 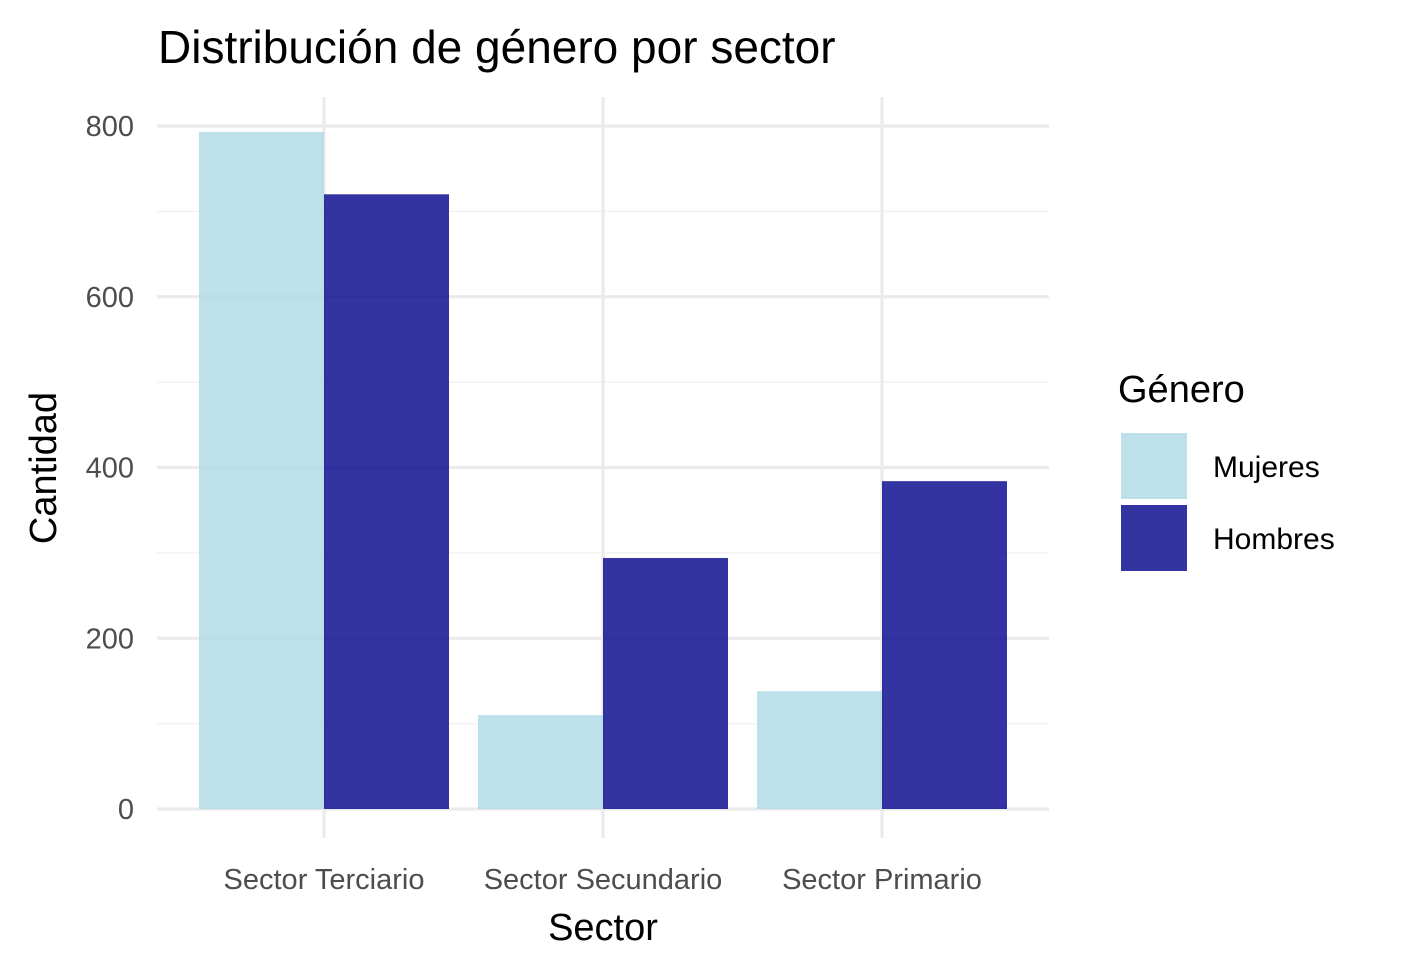 What do you see at coordinates (110, 127) in the screenshot?
I see `y-tick-label: 800` at bounding box center [110, 127].